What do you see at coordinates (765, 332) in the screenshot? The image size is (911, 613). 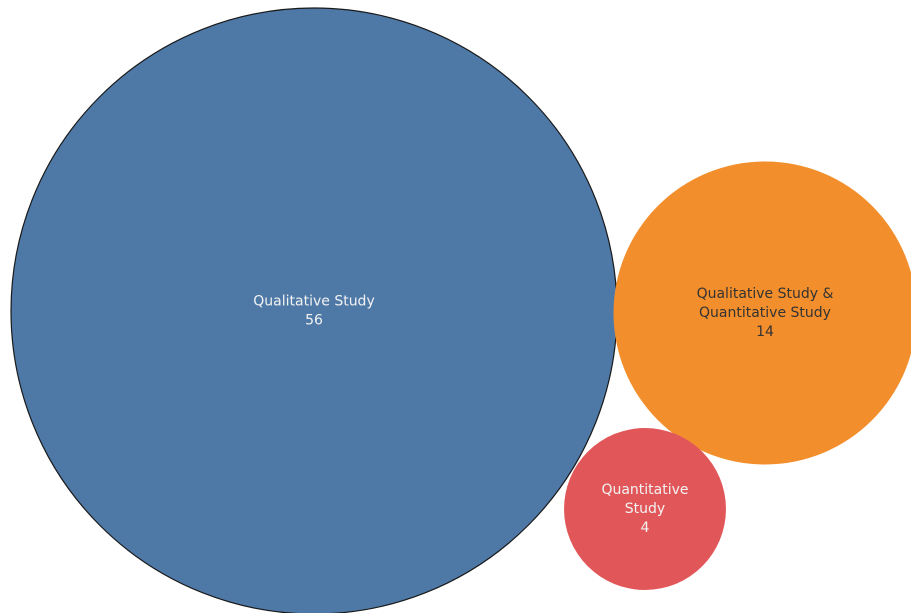 I see `bubble-value-qualitative-study-quantitative-study: 14` at bounding box center [765, 332].